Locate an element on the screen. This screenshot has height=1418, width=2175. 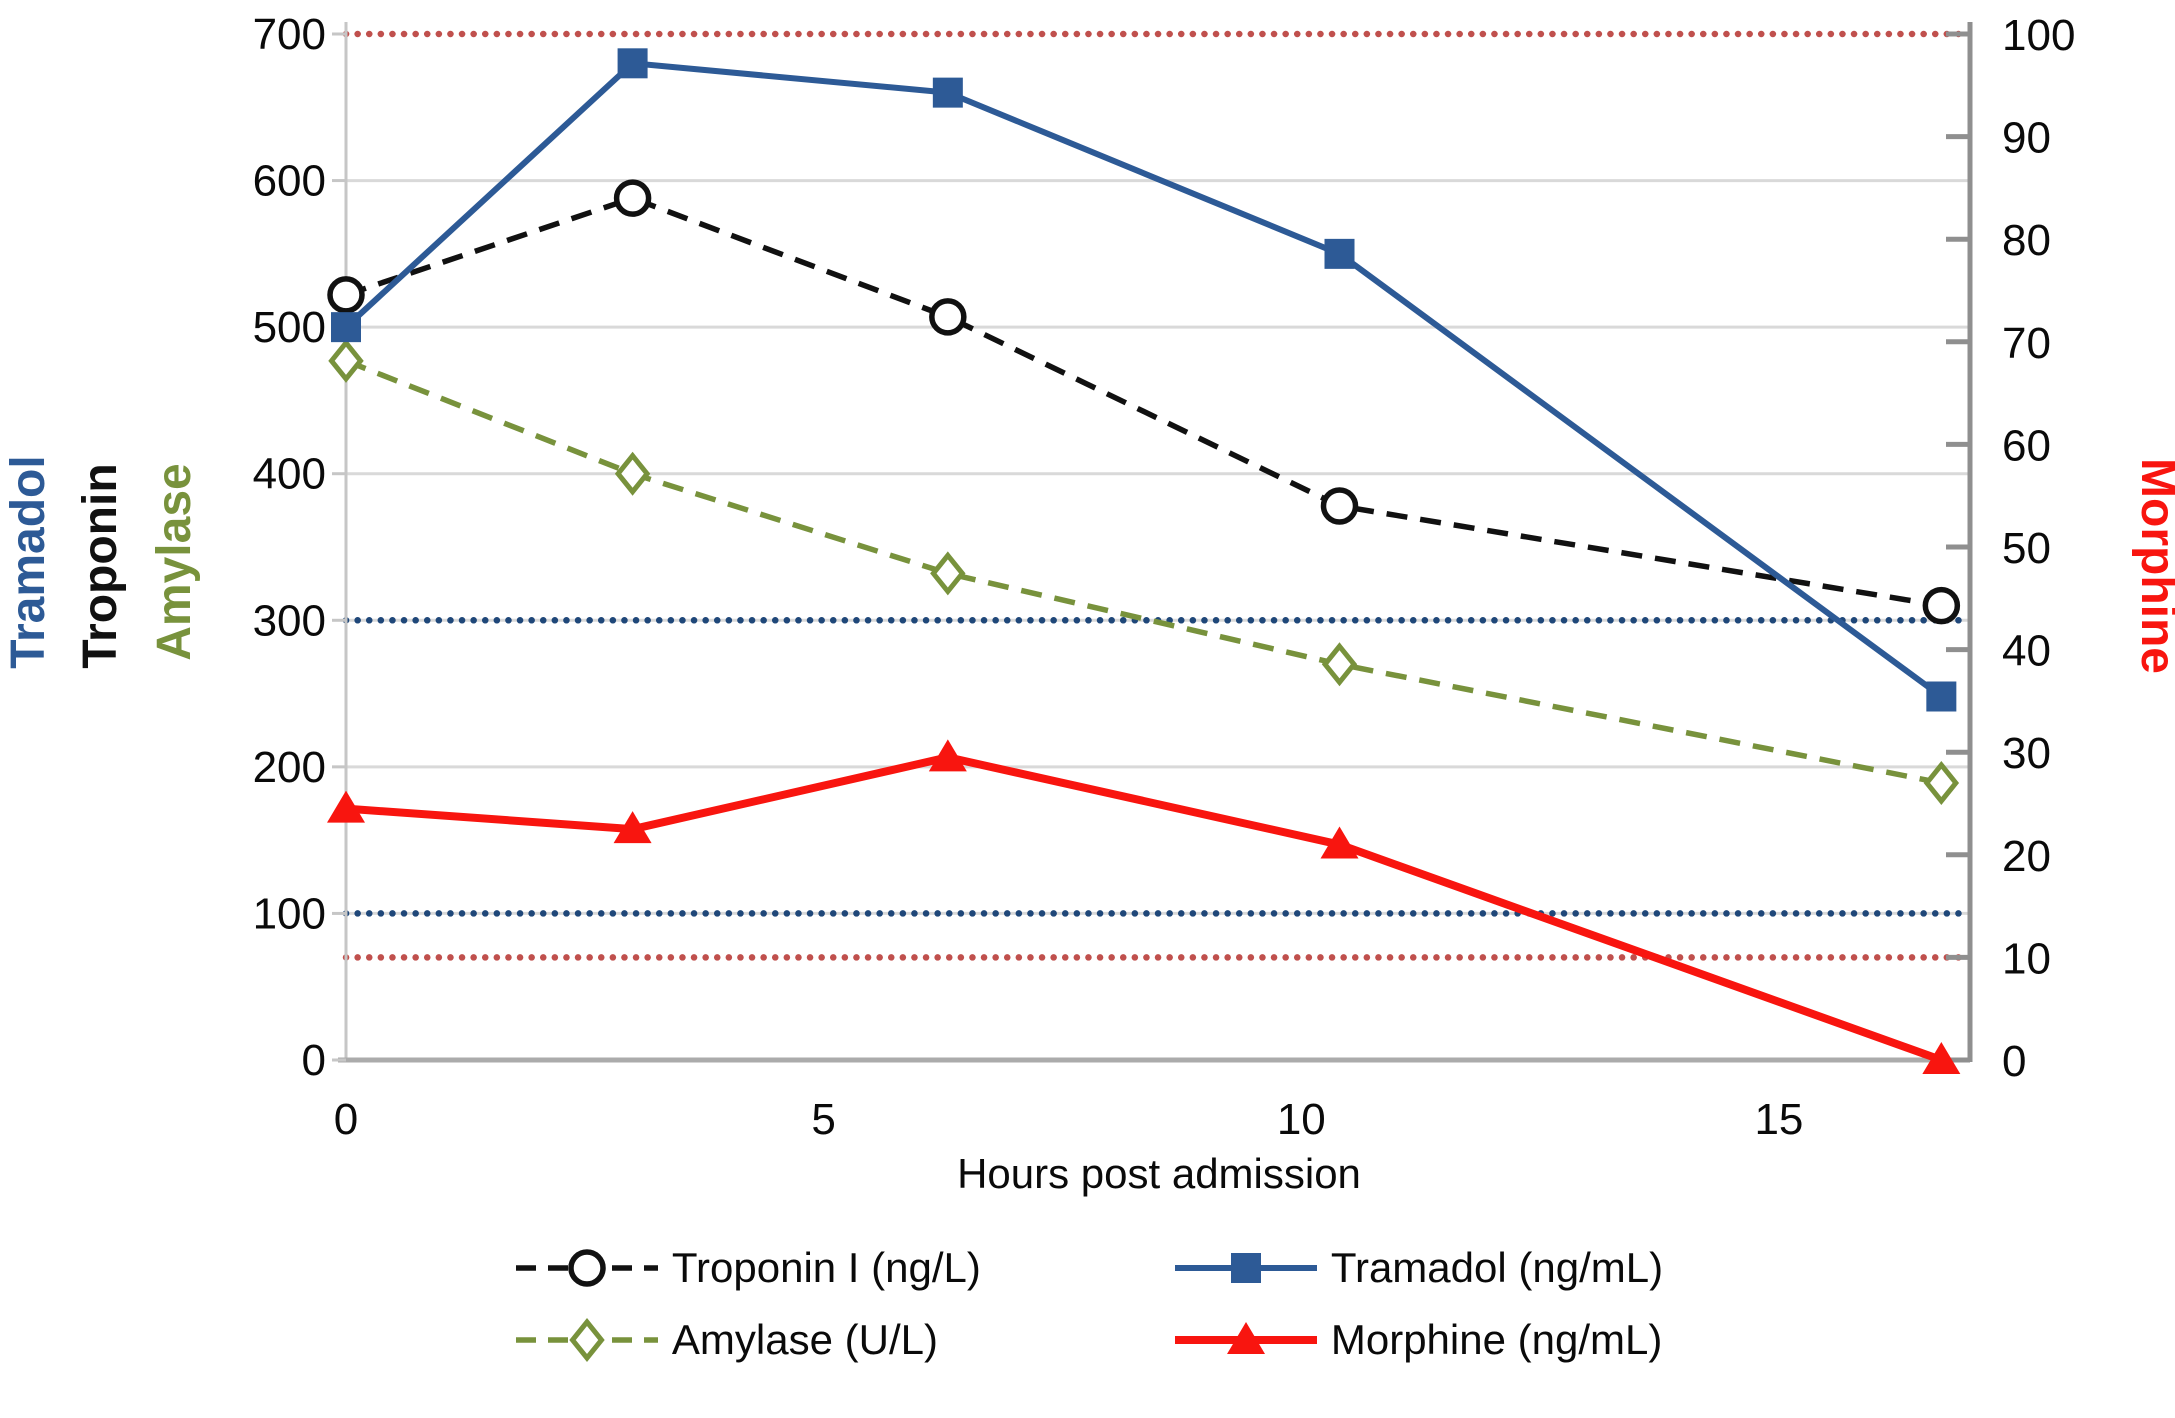
left-tick-label-400: 400 is located at coordinates (289, 474).